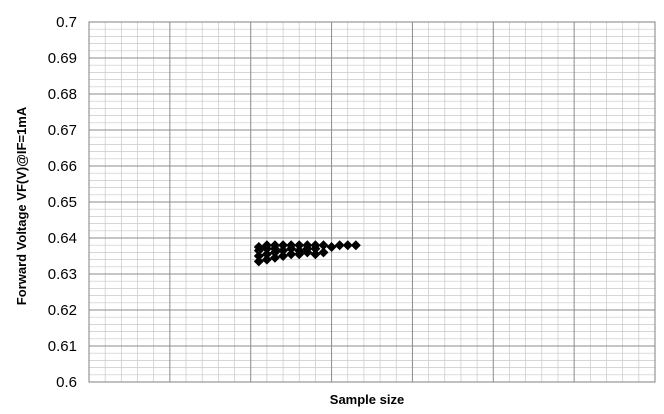  Describe the element at coordinates (307, 253) in the screenshot. I see `data-points` at that location.